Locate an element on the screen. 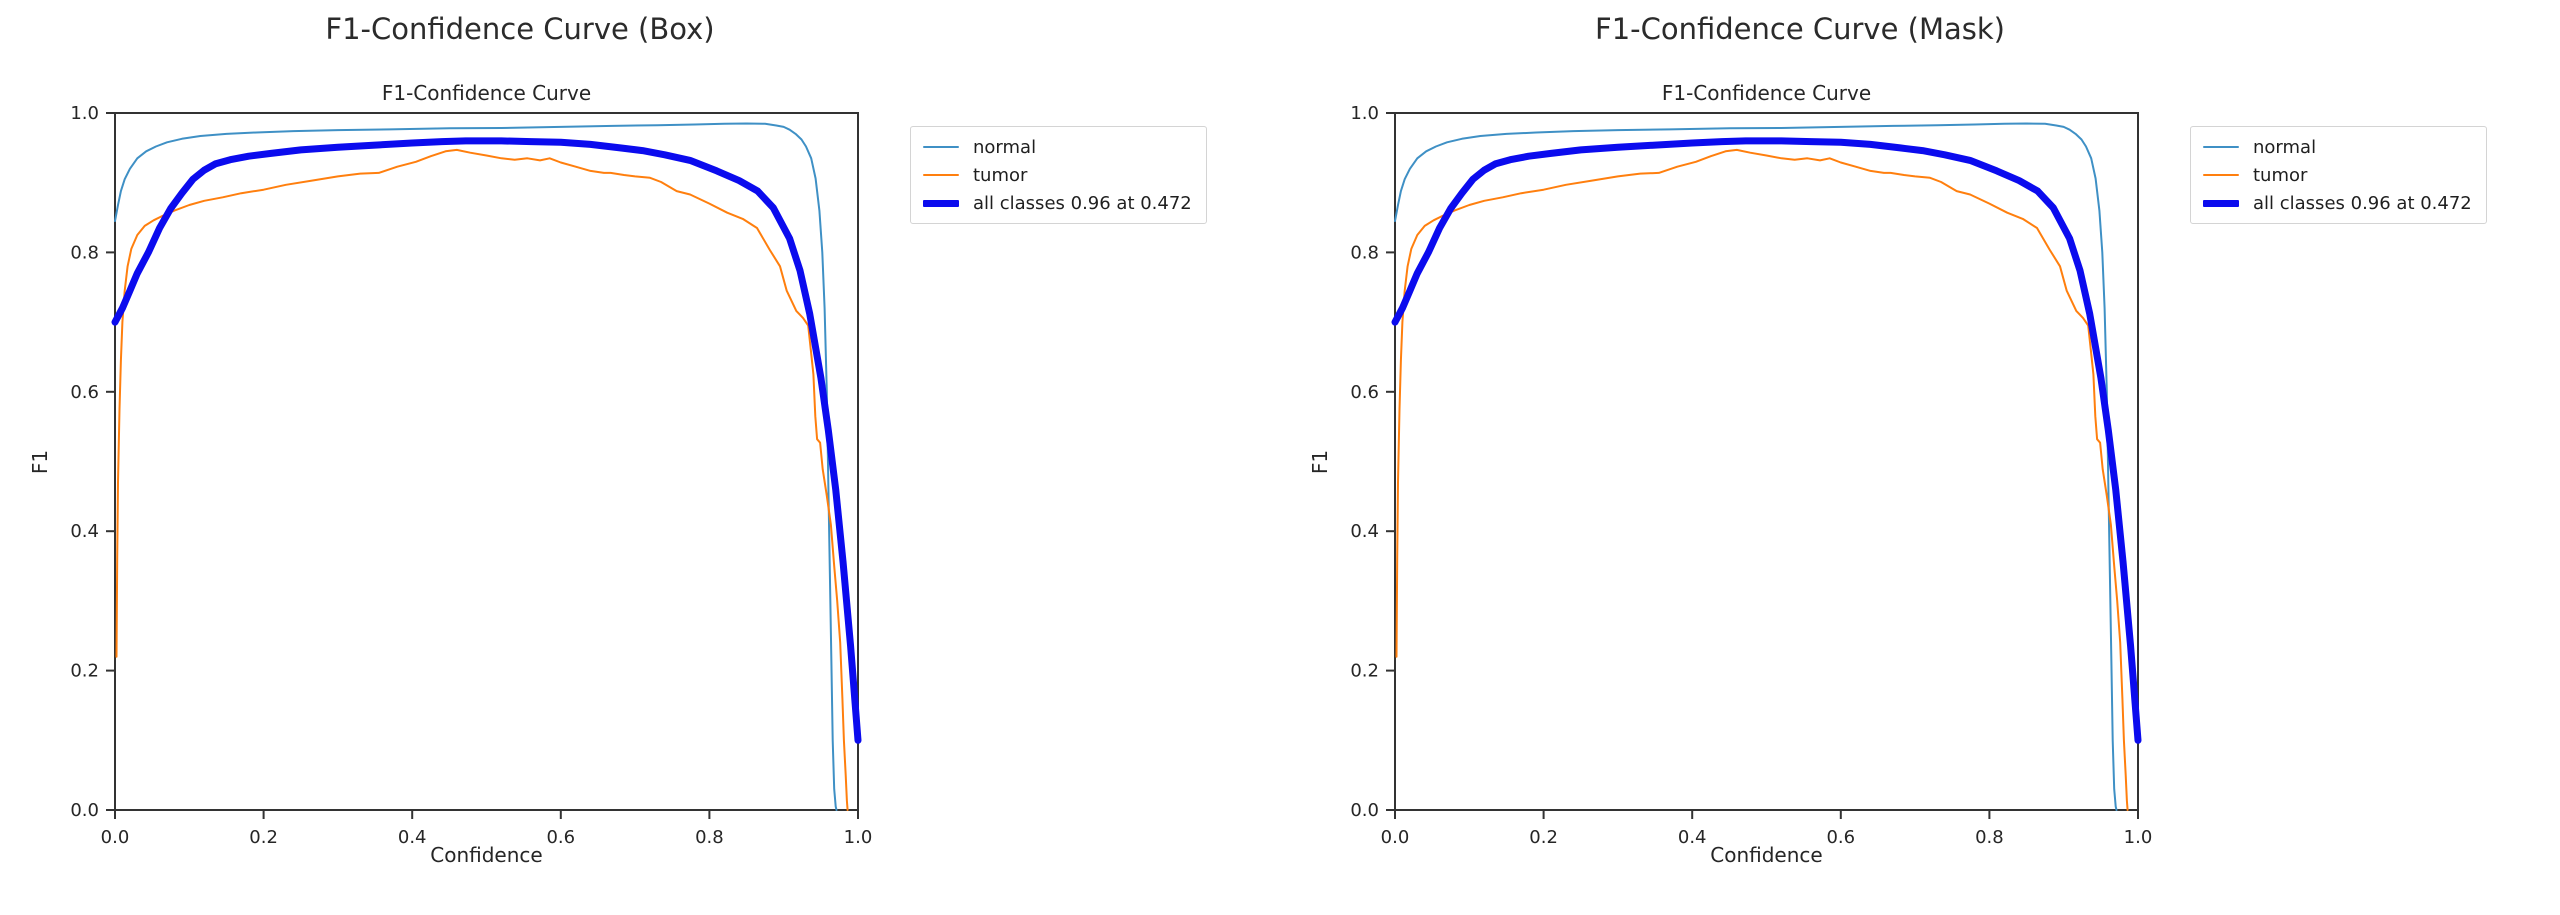  figure-title-box: F1-Confidence Curve (Box) is located at coordinates (520, 29).